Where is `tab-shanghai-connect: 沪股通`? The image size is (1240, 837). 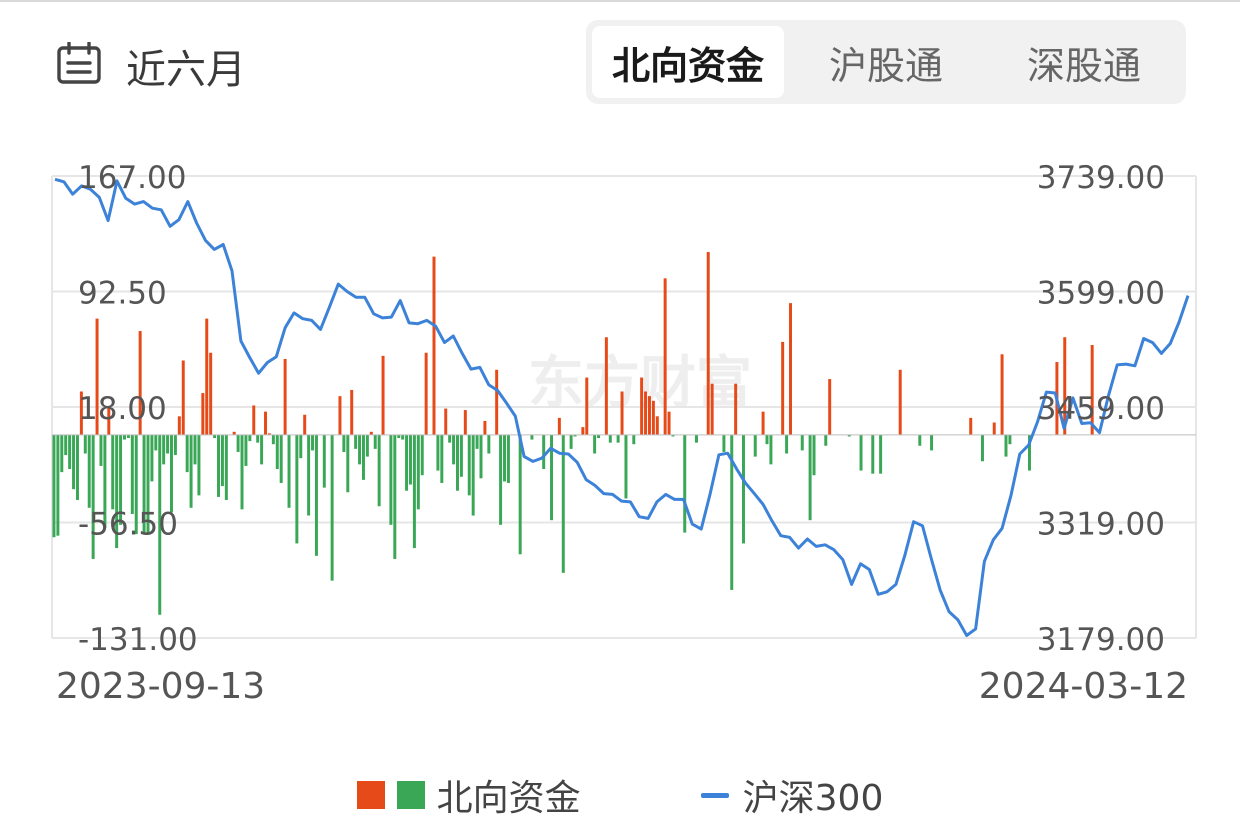 tab-shanghai-connect: 沪股通 is located at coordinates (885, 65).